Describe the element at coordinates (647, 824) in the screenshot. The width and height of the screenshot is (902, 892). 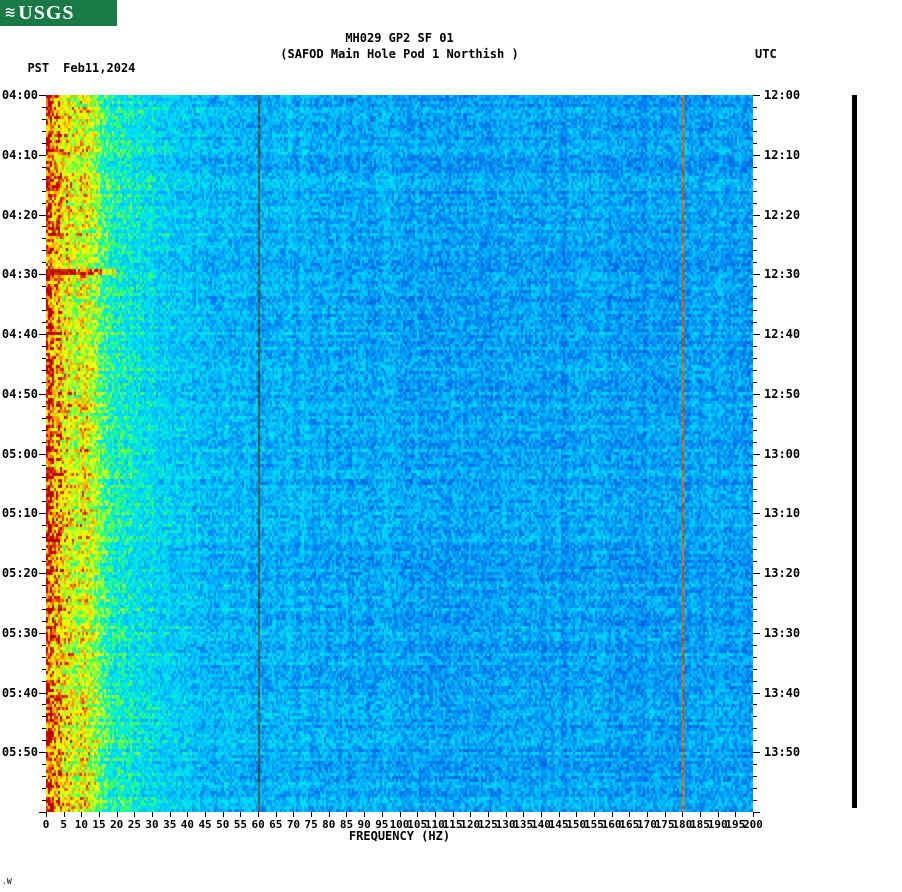
I see `frequency-tick-label: 170` at that location.